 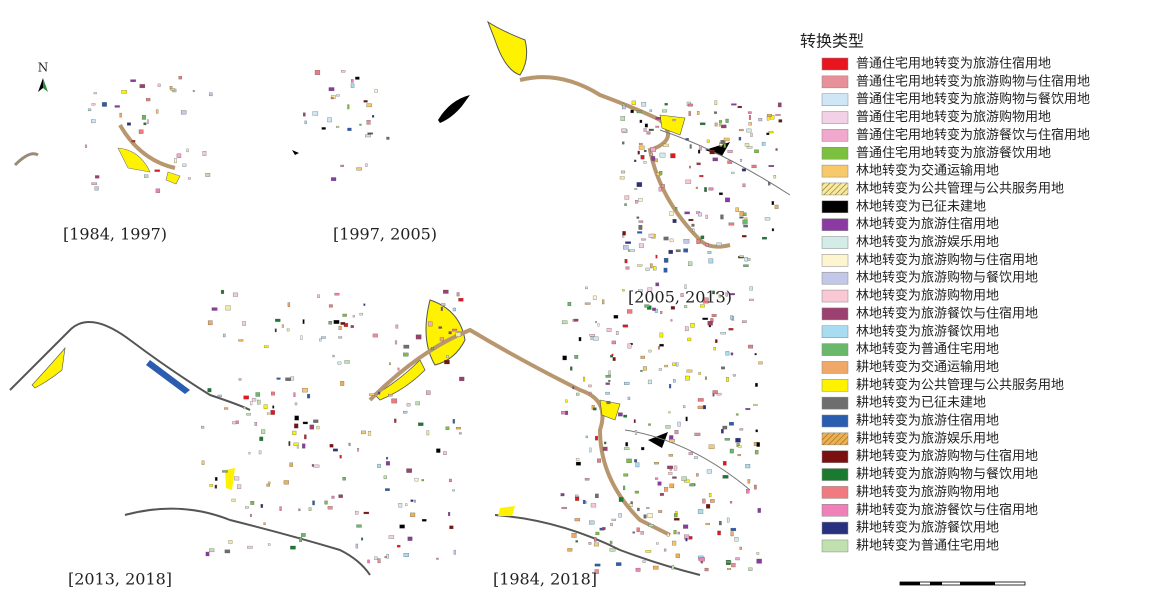 I want to click on legend-swatch-hatch, so click(x=835, y=188).